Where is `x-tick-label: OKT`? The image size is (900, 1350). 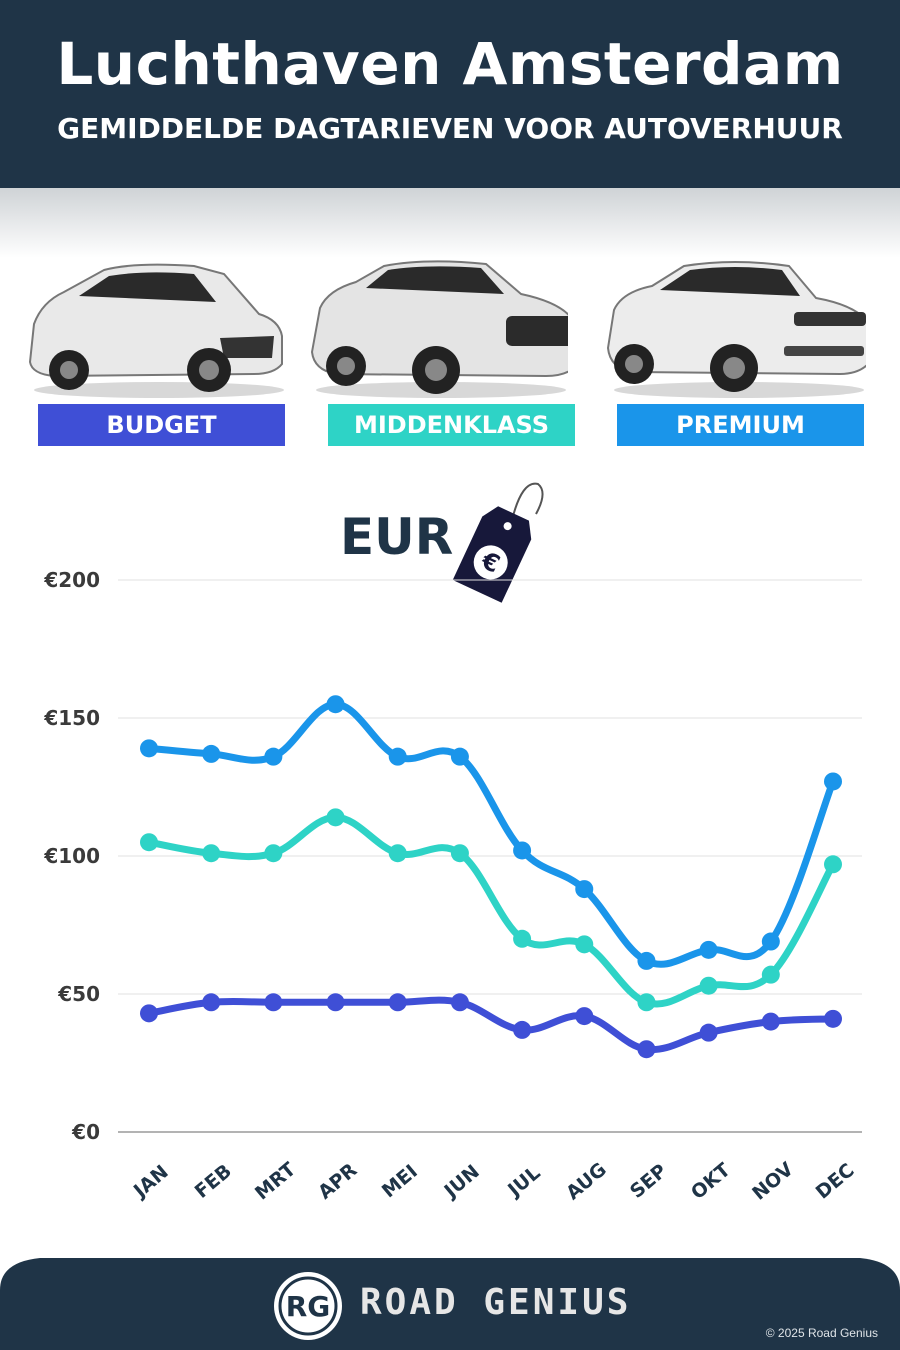 x-tick-label: OKT is located at coordinates (711, 1181).